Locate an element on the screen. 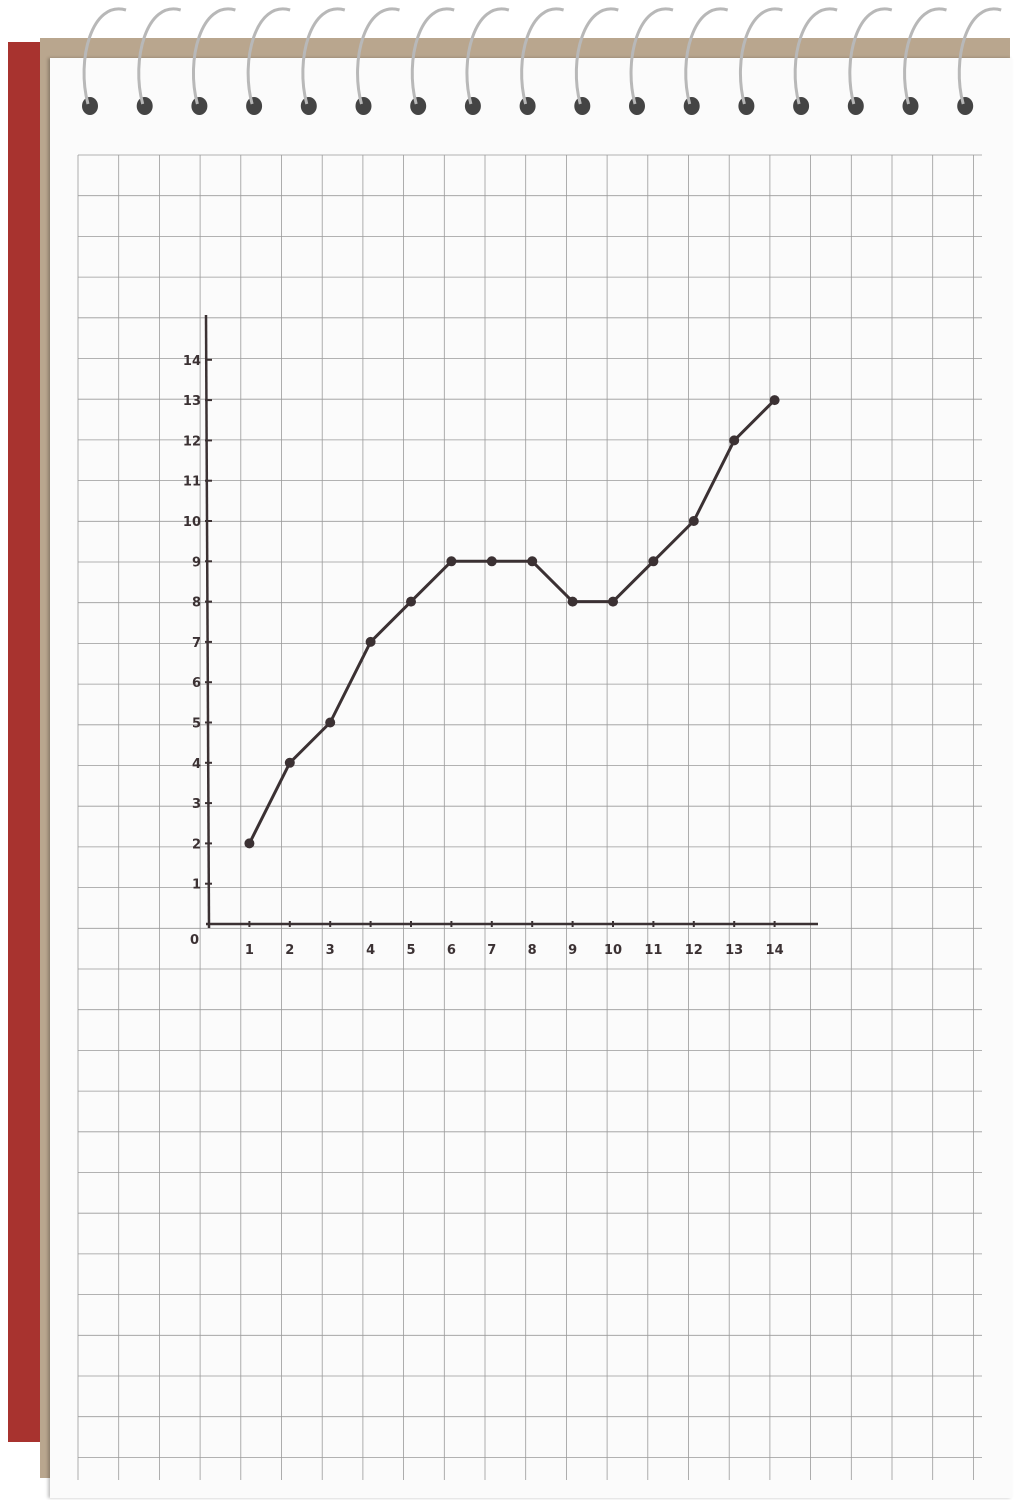 Image resolution: width=1031 pixels, height=1500 pixels. y-tick-label: 14 is located at coordinates (192, 361).